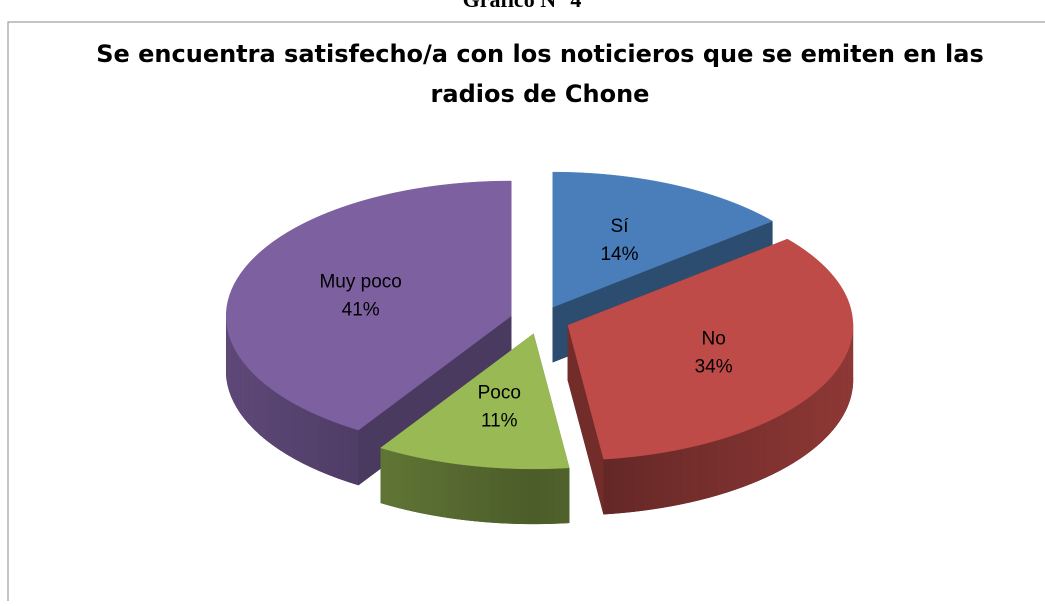 The height and width of the screenshot is (606, 1045). What do you see at coordinates (620, 226) in the screenshot?
I see `slice-label: Sí` at bounding box center [620, 226].